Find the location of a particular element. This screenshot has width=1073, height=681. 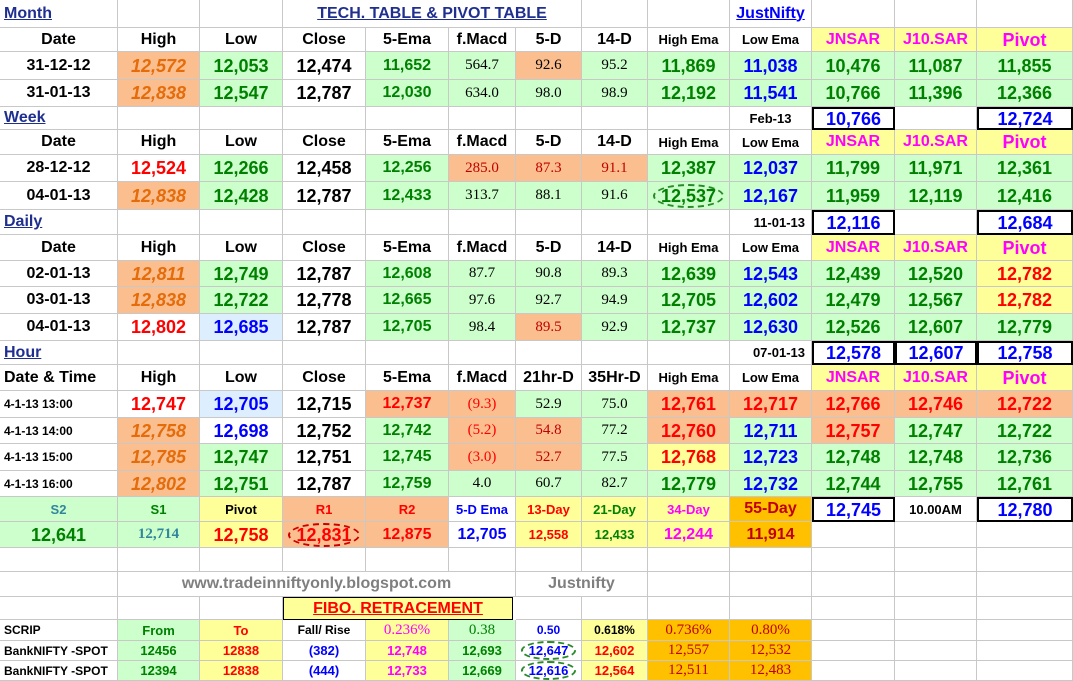

week-row-date: 04-01-13 is located at coordinates (59, 196).